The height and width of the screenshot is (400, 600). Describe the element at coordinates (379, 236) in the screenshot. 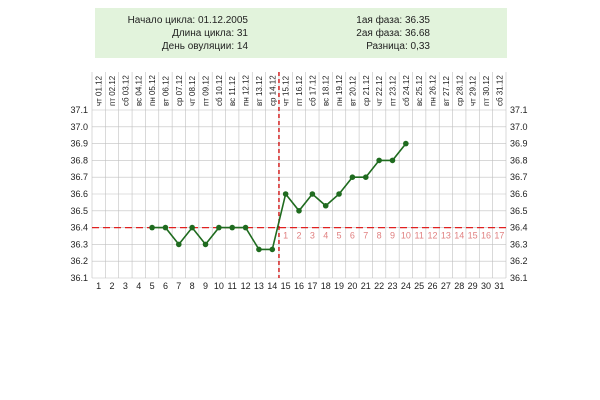

I see `luteal-day-label: 8` at that location.